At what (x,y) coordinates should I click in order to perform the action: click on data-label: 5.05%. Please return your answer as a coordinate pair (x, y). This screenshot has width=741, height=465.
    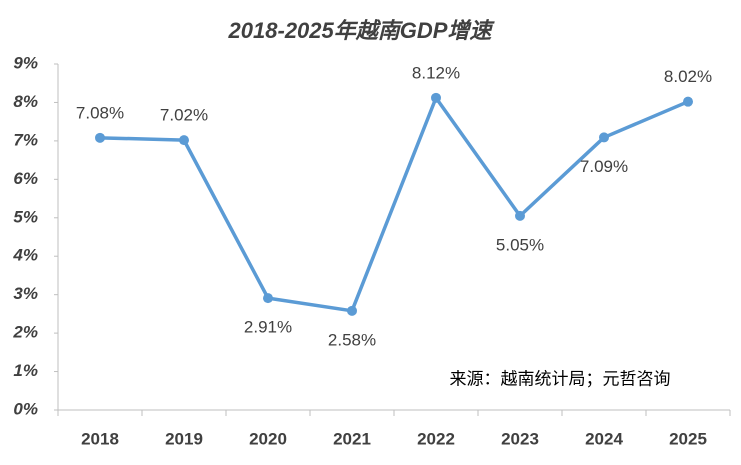
    Looking at the image, I should click on (520, 244).